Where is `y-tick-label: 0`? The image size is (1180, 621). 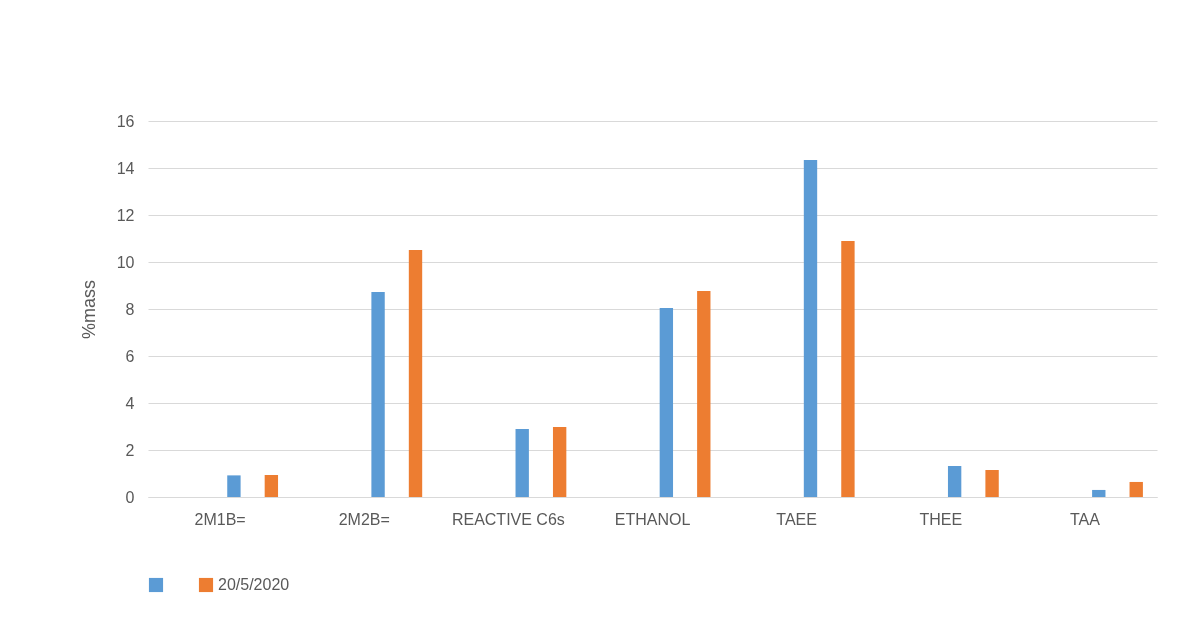
y-tick-label: 0 is located at coordinates (130, 497).